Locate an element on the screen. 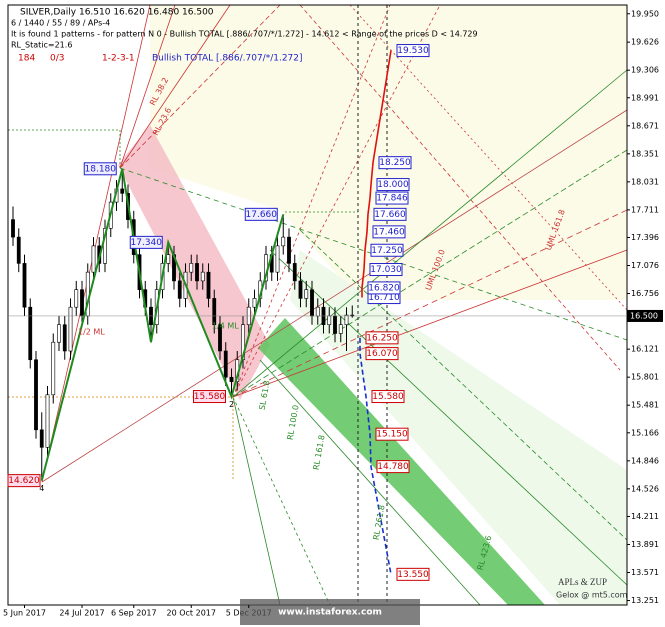  target-label: 17.660 is located at coordinates (390, 215).